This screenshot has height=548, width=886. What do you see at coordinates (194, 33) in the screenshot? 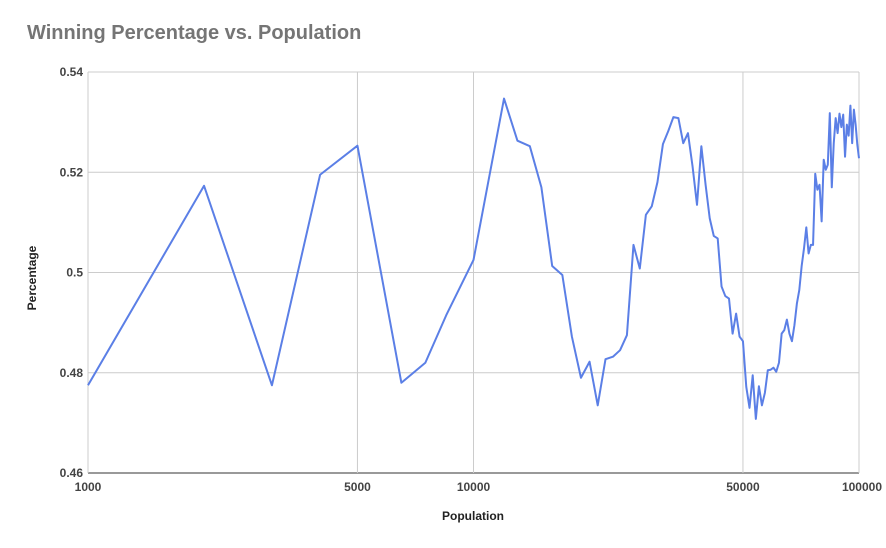
I see `chart-title: Winning Percentage vs. Population` at bounding box center [194, 33].